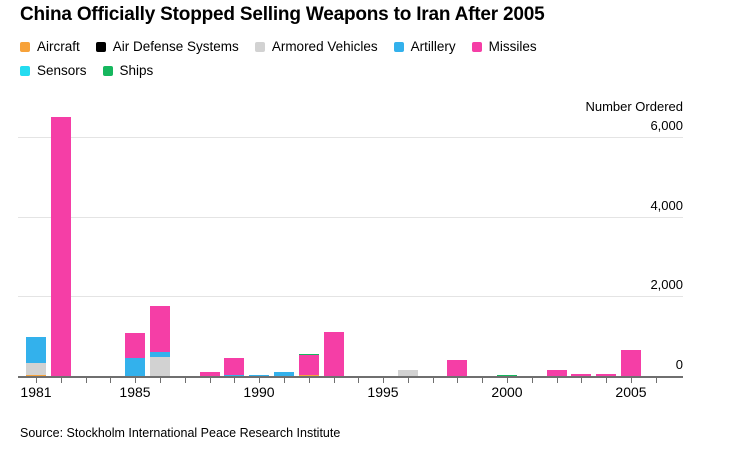 The height and width of the screenshot is (453, 740). I want to click on x-tick-1989, so click(234, 380).